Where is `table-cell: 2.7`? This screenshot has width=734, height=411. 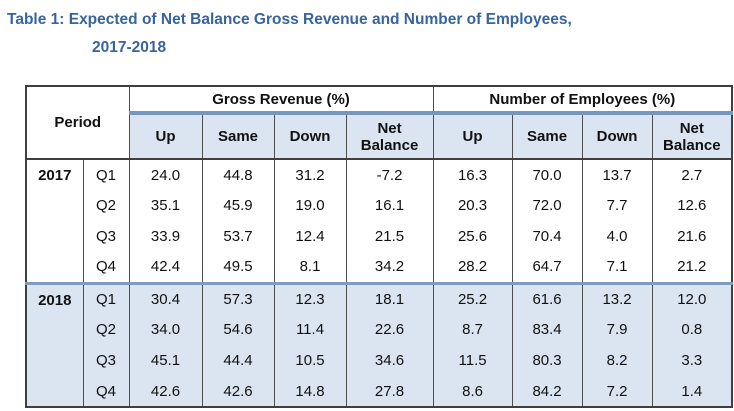 table-cell: 2.7 is located at coordinates (692, 174).